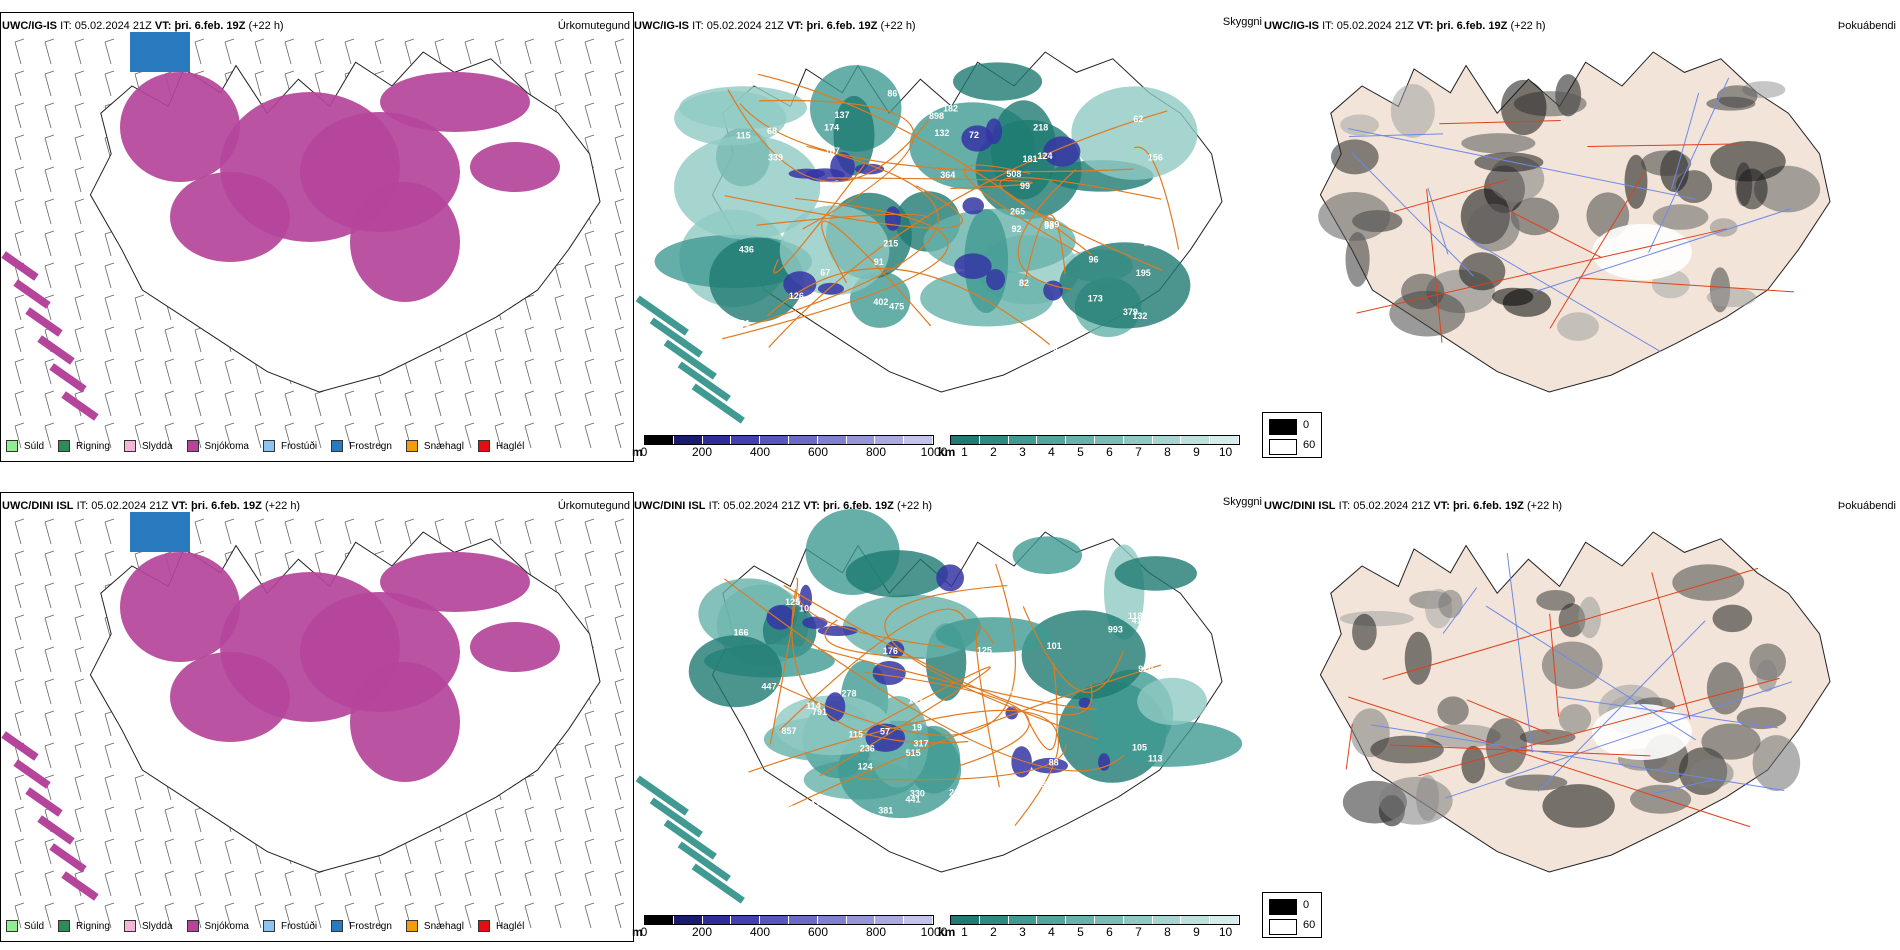 This screenshot has height=950, width=1900. What do you see at coordinates (434, 926) in the screenshot?
I see `legend-item: Snæhagl` at bounding box center [434, 926].